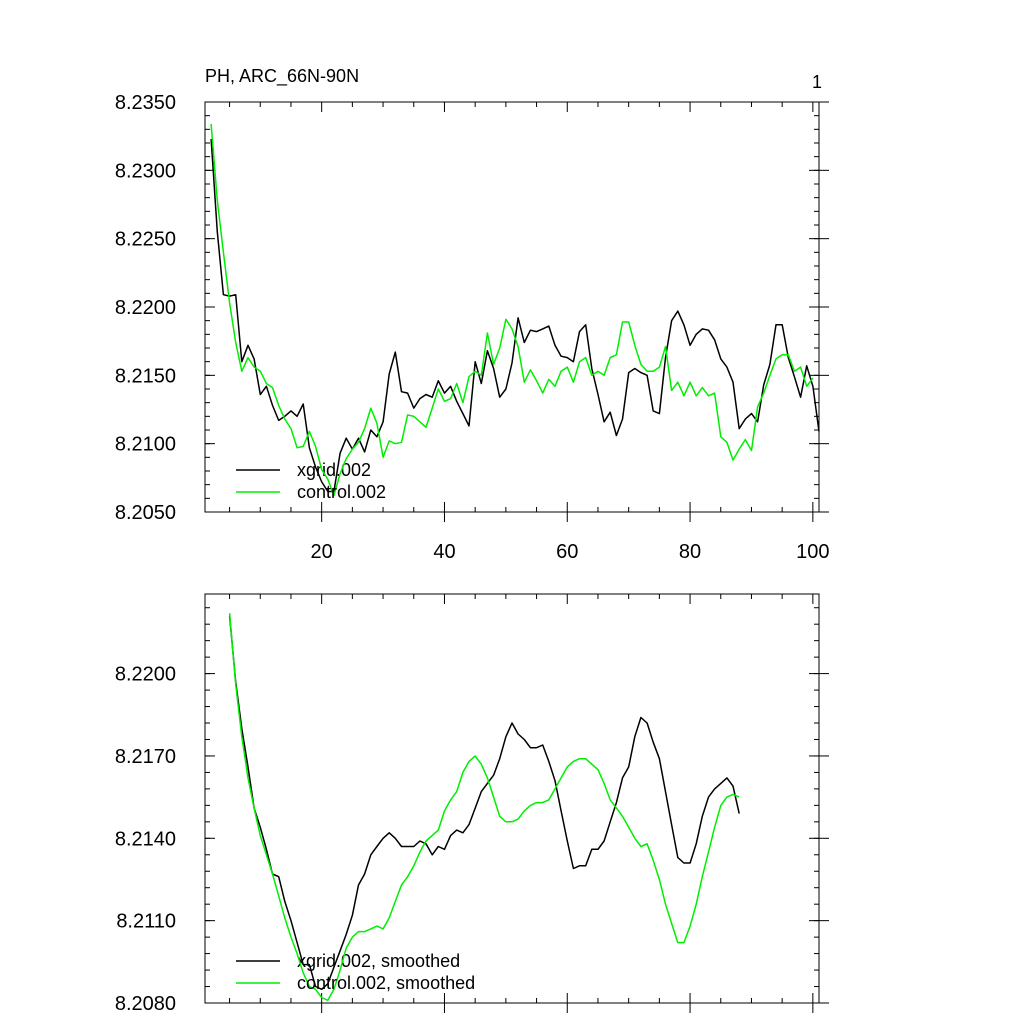 This screenshot has height=1024, width=1024. I want to click on page-number: 1, so click(817, 82).